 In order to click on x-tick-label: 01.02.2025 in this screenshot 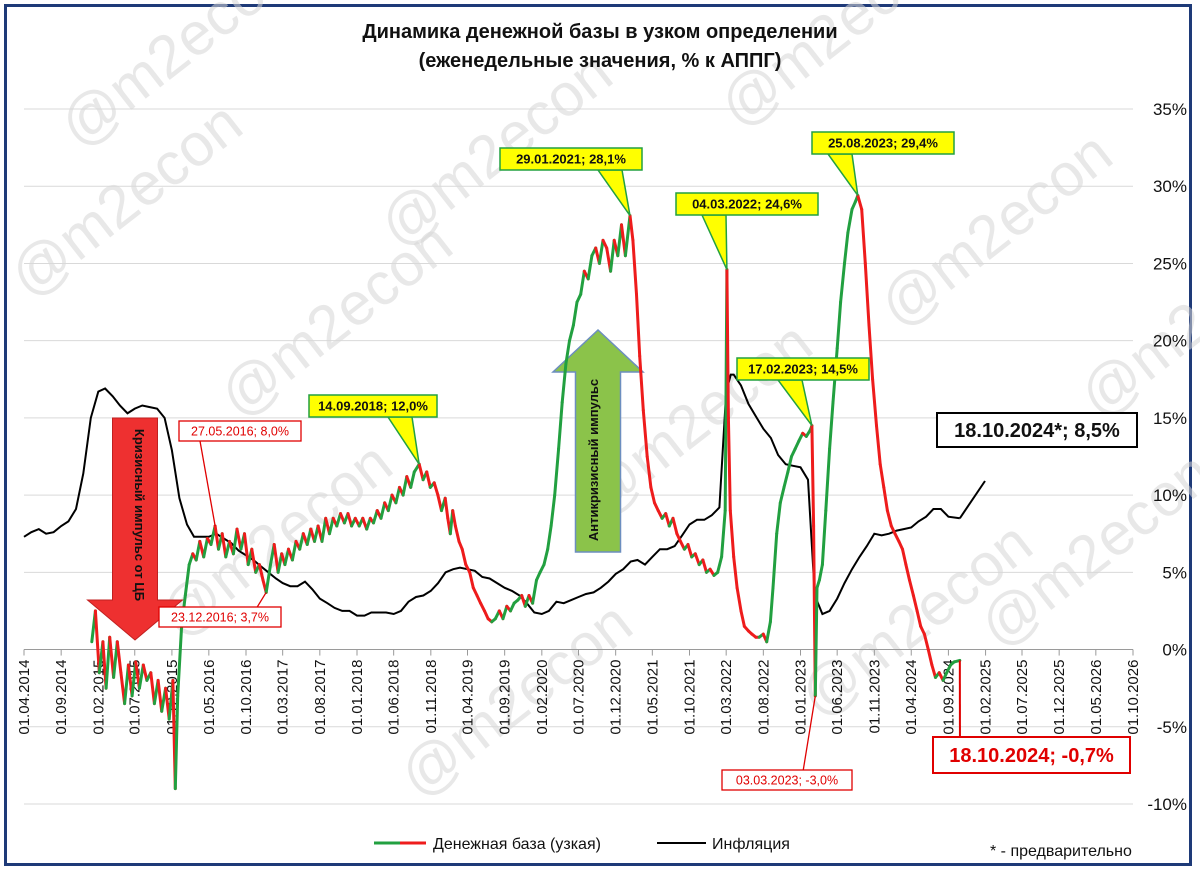, I will do `click(986, 697)`.